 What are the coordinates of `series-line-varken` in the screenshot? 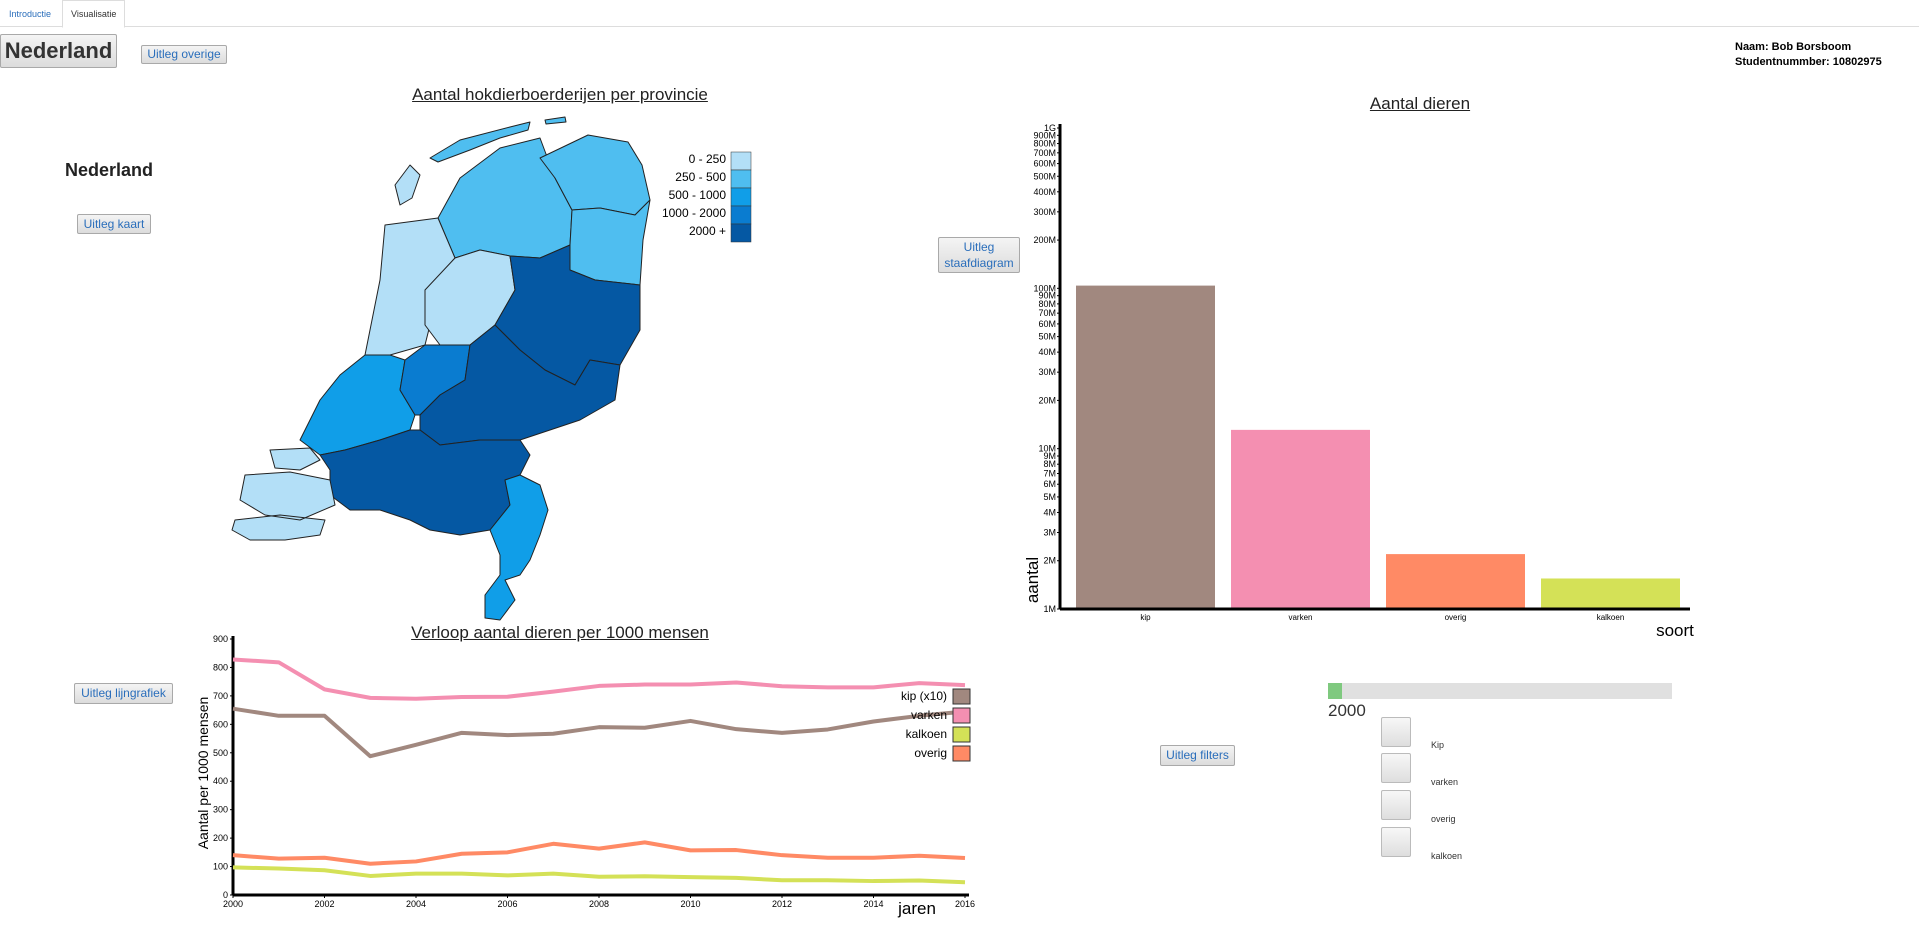 It's located at (599, 679).